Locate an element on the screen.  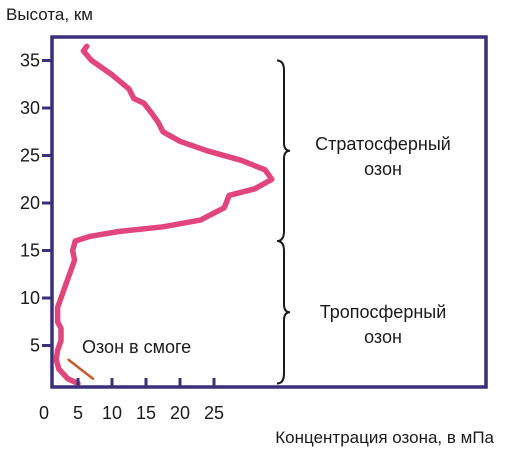
y-tick-label: 35 is located at coordinates (30, 61).